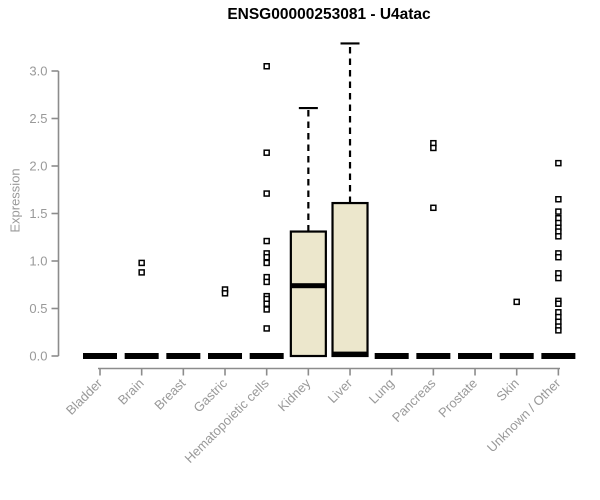 This screenshot has height=500, width=600. Describe the element at coordinates (169, 393) in the screenshot. I see `x-tick-label: Breast` at that location.